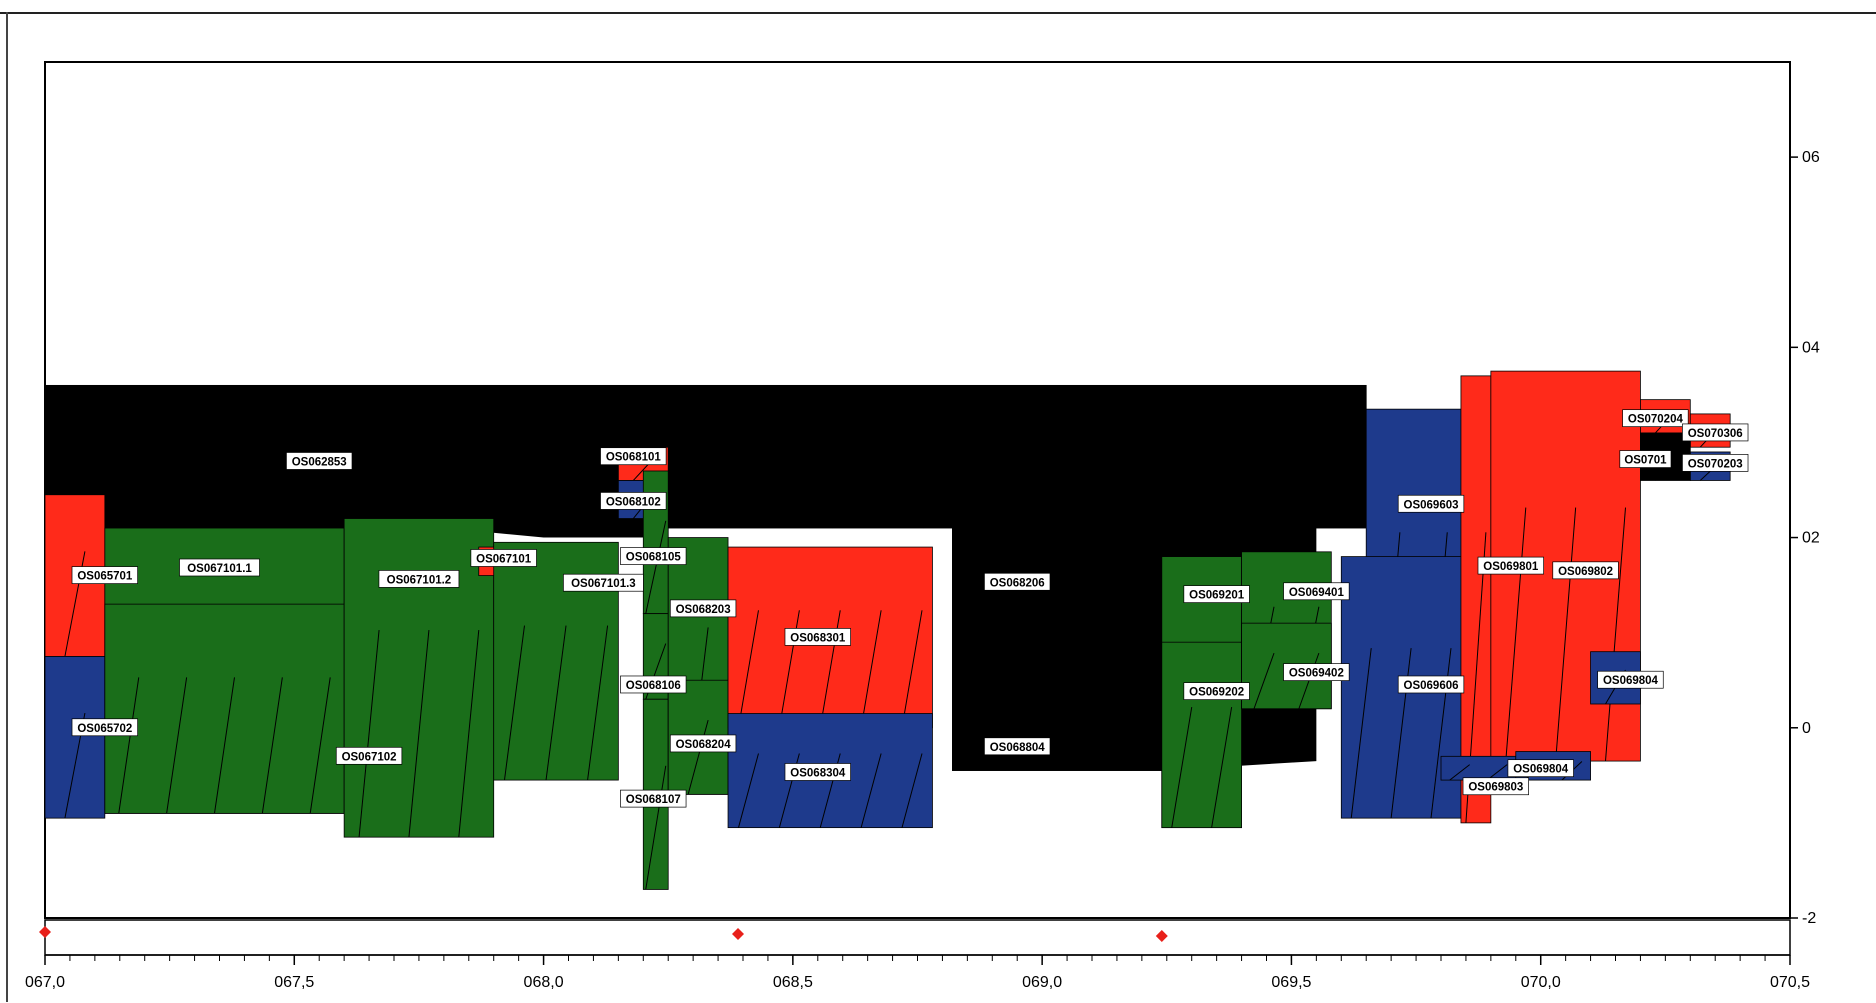 This screenshot has width=1876, height=1003. Describe the element at coordinates (75, 737) in the screenshot. I see `segment-OS065702` at that location.